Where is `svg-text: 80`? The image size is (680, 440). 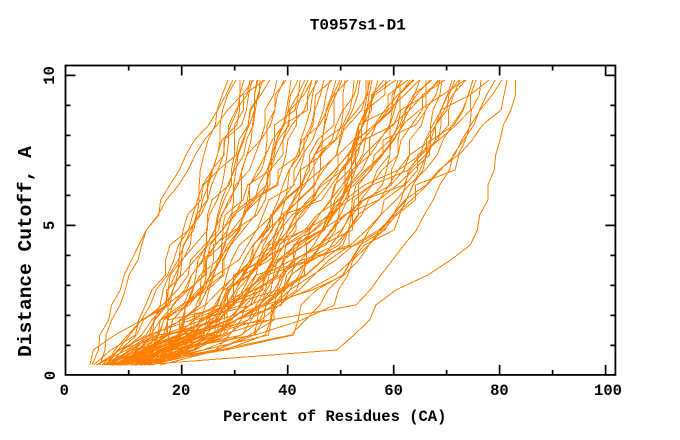 svg-text: 80 is located at coordinates (499, 391).